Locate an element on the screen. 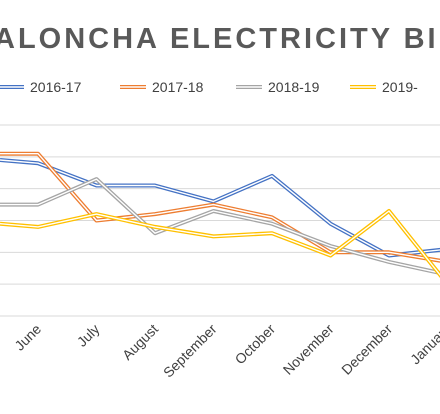 The height and width of the screenshot is (414, 440). x-tick-label: December is located at coordinates (366, 349).